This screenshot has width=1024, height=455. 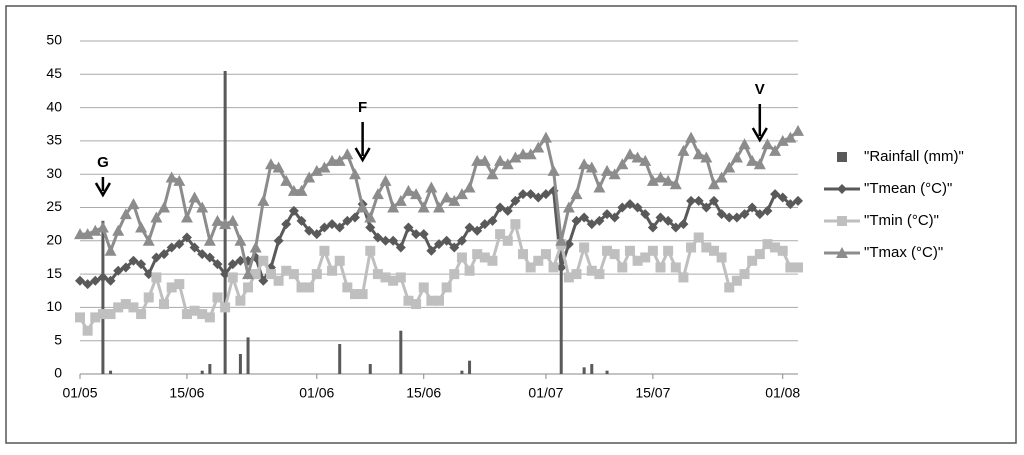 I want to click on annotation: G, so click(x=103, y=162).